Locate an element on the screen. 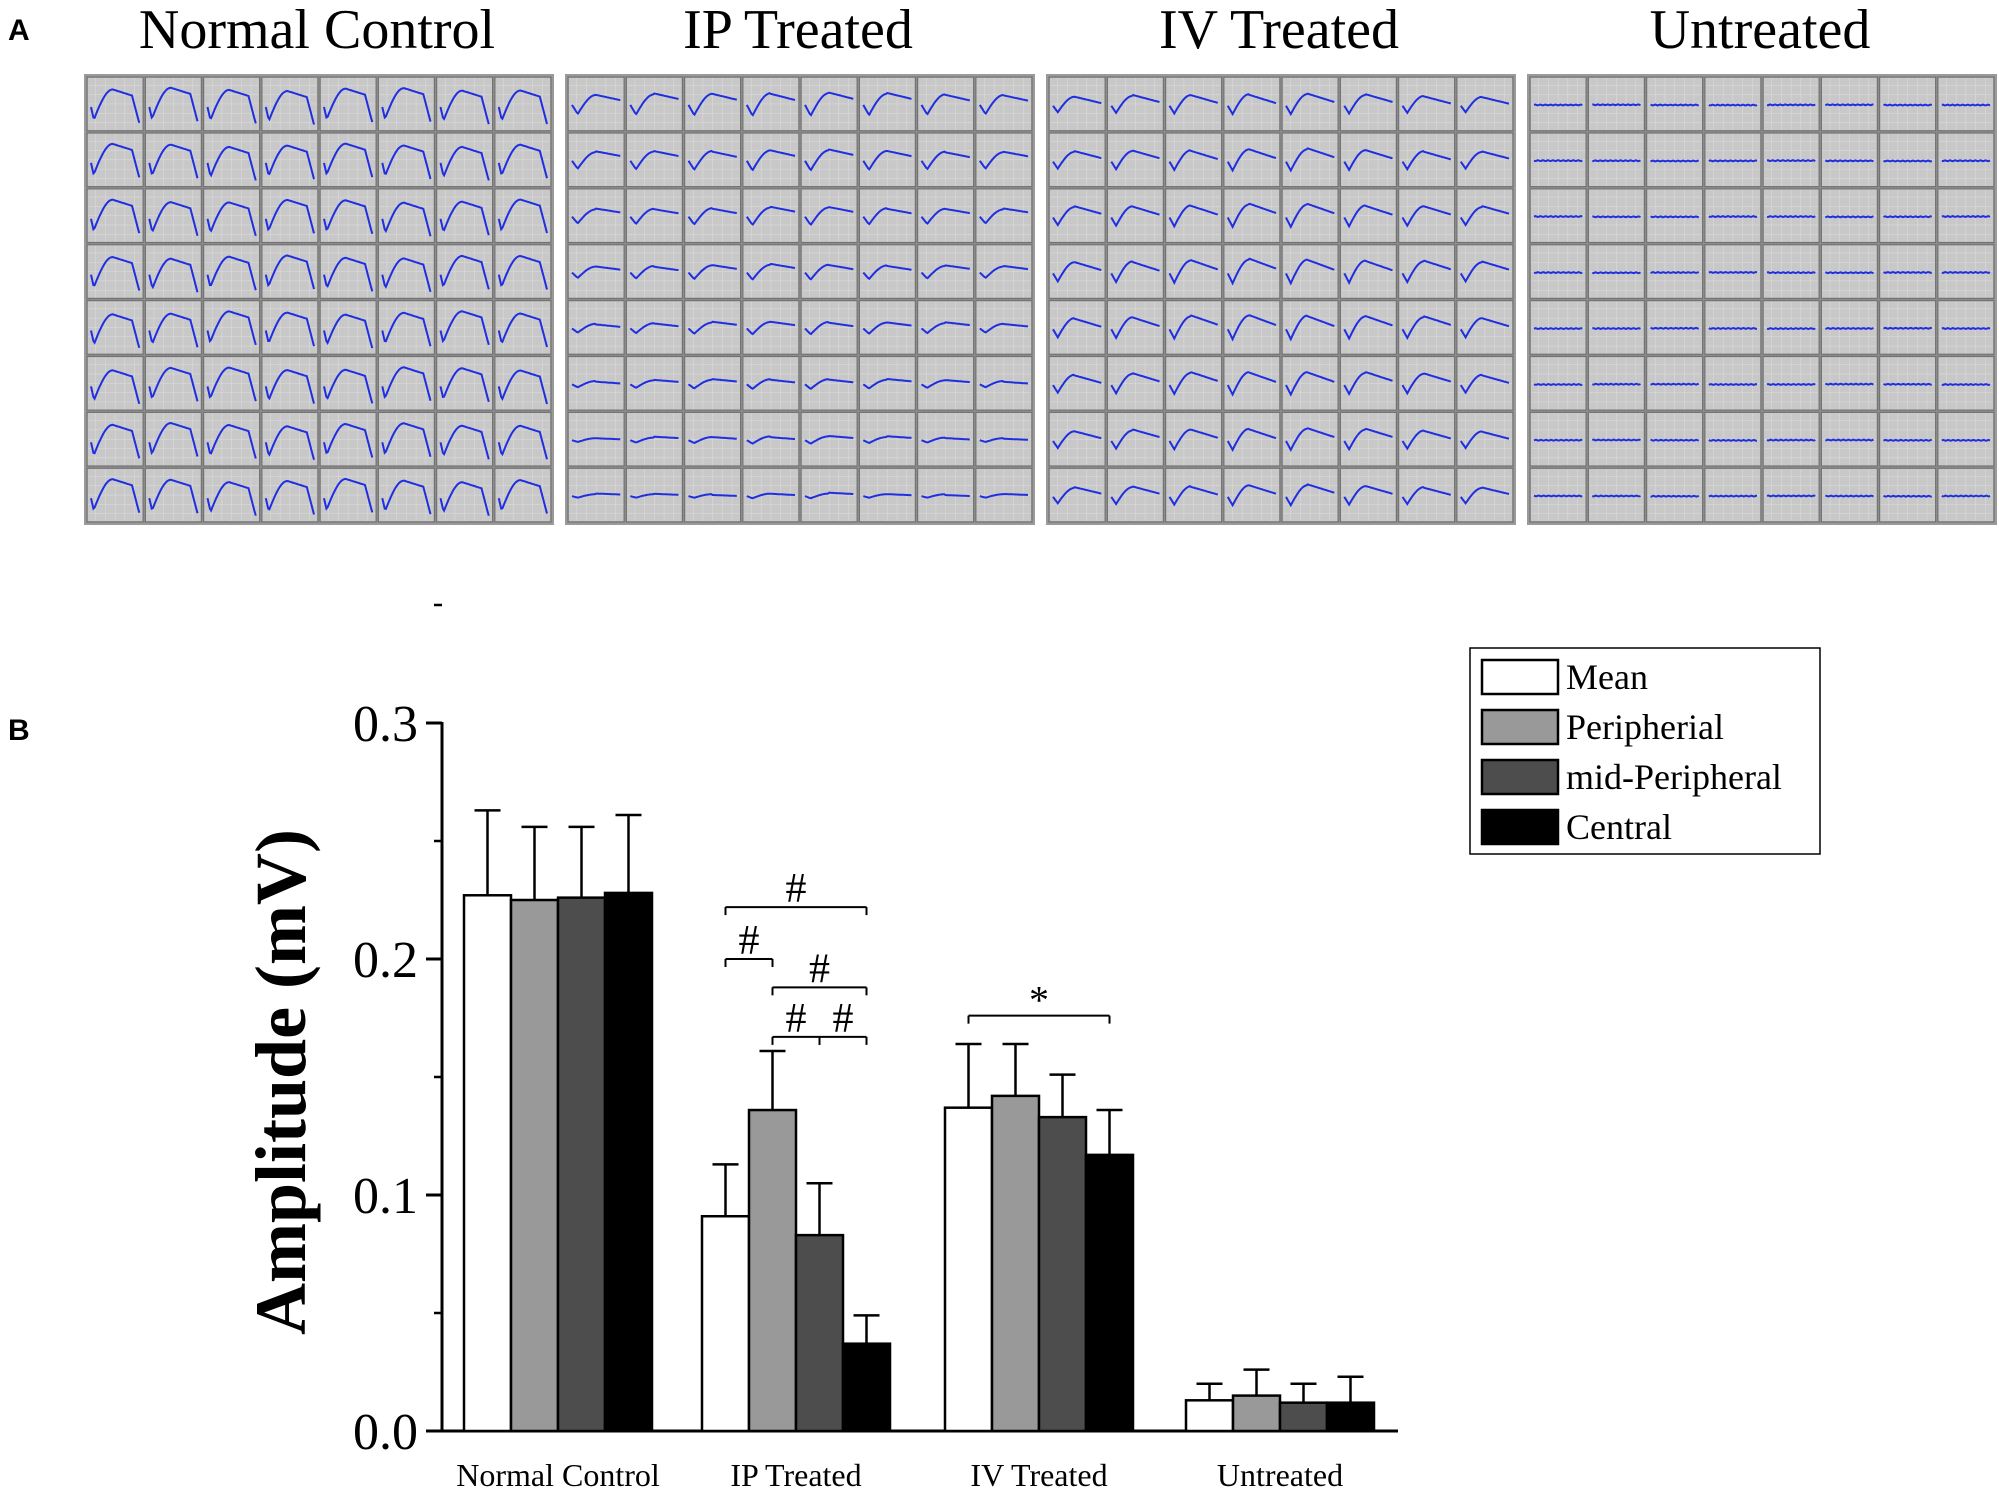  legend-label: Mean is located at coordinates (1607, 677).